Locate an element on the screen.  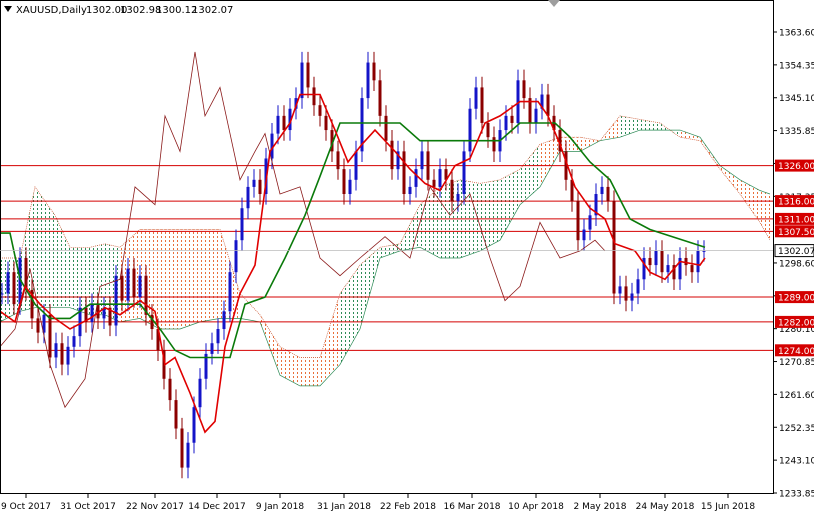
level-label-text: 1289.00 is located at coordinates (796, 299).